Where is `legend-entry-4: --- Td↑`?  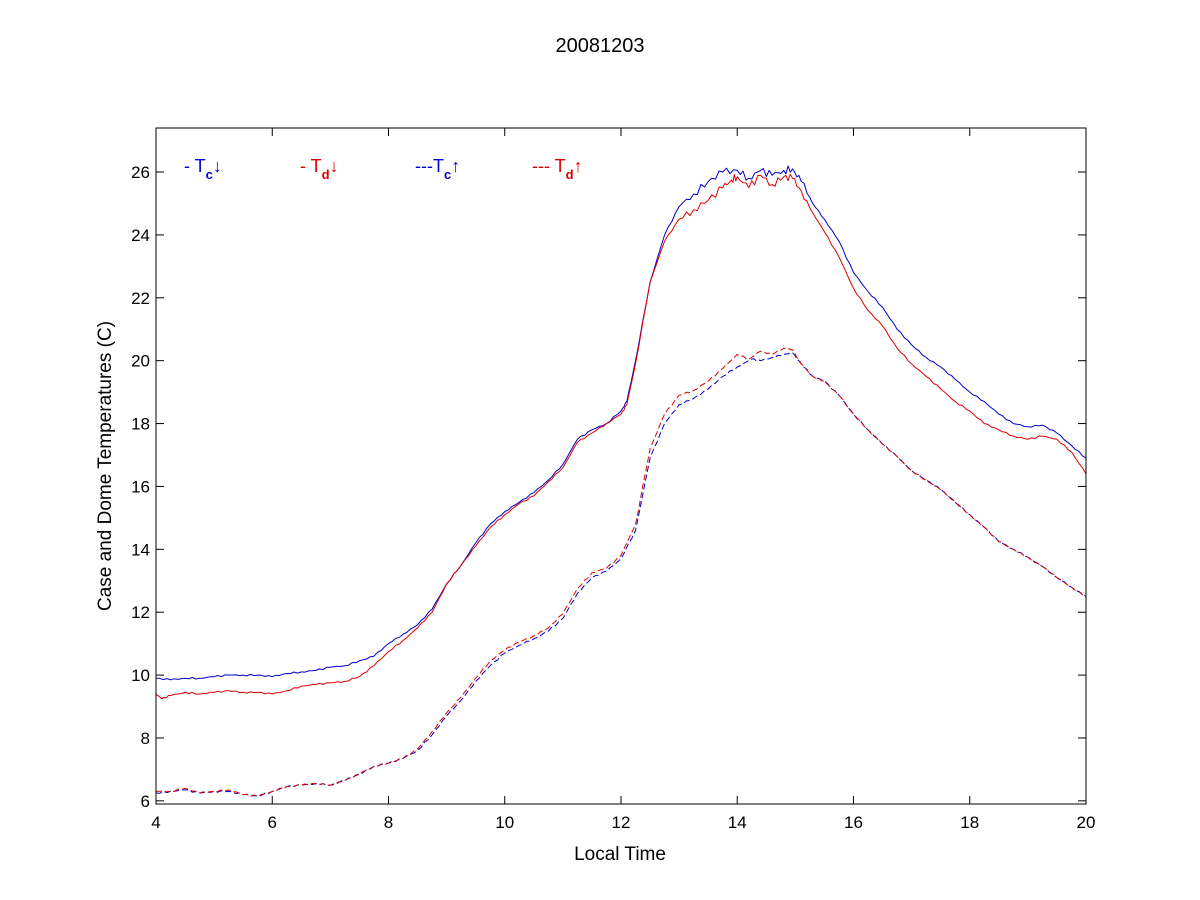 legend-entry-4: --- Td↑ is located at coordinates (557, 169).